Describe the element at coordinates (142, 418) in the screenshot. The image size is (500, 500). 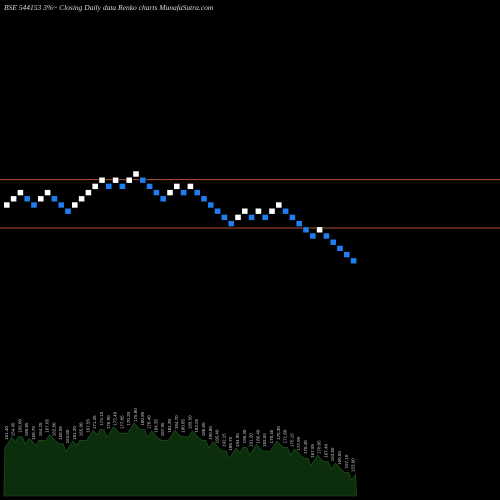
I see `volume-label: 180.90` at that location.